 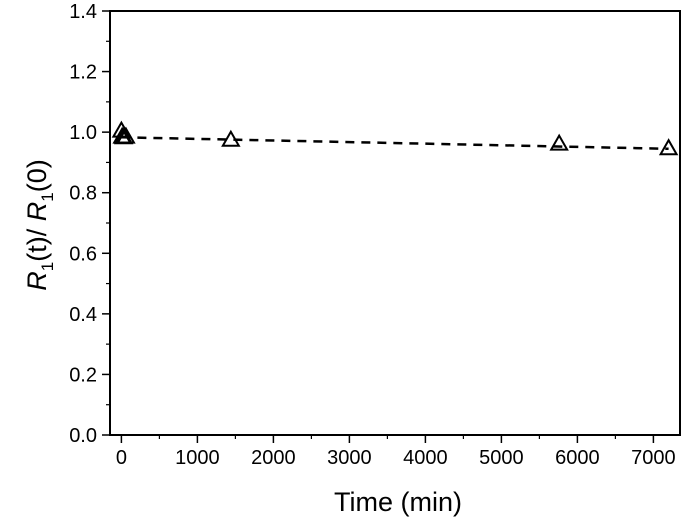 What do you see at coordinates (83, 315) in the screenshot?
I see `y-tick-label: 0.4` at bounding box center [83, 315].